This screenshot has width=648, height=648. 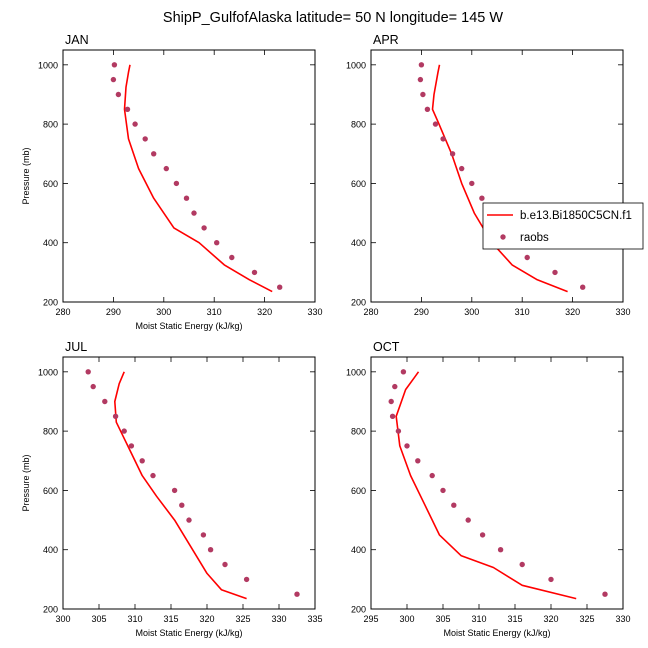 I want to click on legend-box, so click(x=563, y=226).